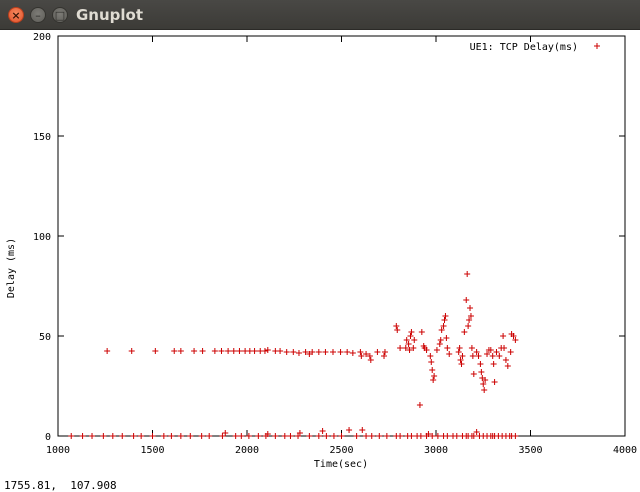  I want to click on minimize-window-button: –, so click(38, 15).